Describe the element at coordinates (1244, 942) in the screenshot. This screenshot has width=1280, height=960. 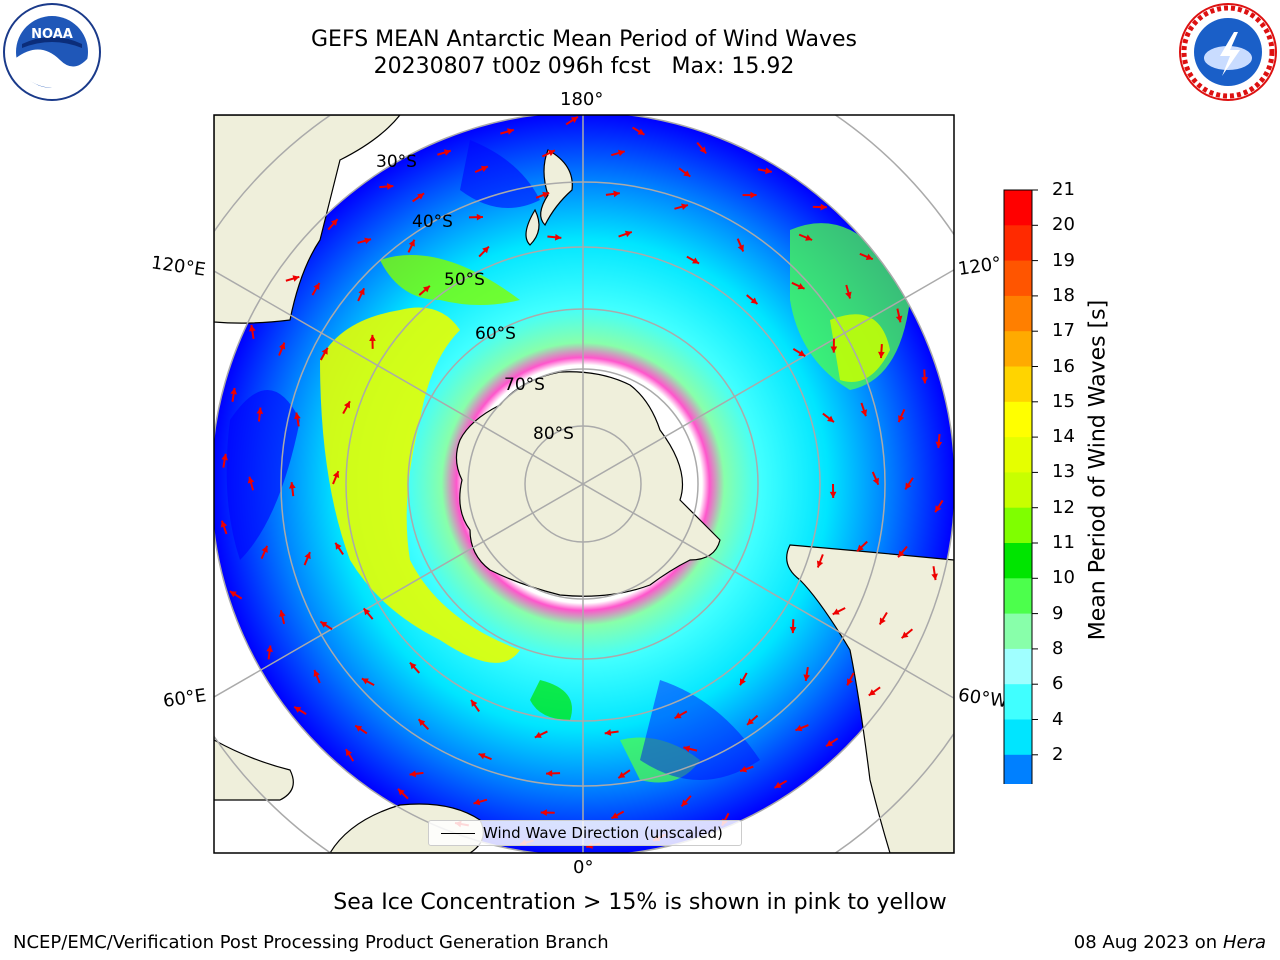
I see `footer-machine: Hera` at that location.